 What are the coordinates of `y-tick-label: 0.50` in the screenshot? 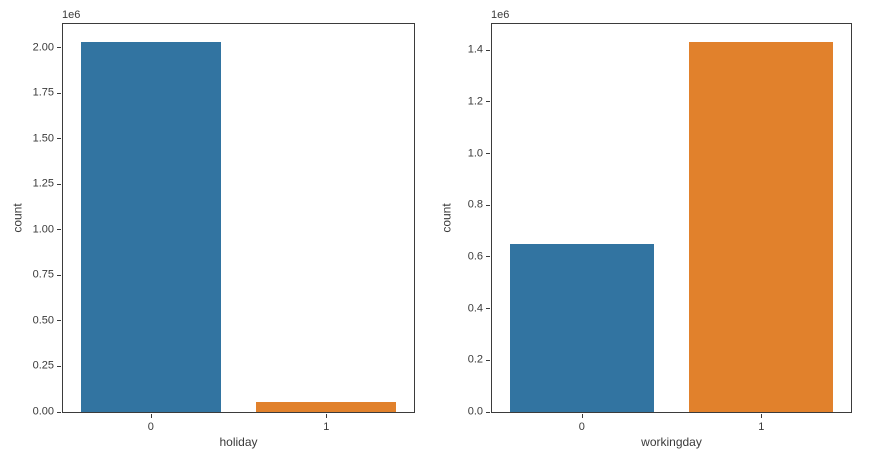 It's located at (43, 320).